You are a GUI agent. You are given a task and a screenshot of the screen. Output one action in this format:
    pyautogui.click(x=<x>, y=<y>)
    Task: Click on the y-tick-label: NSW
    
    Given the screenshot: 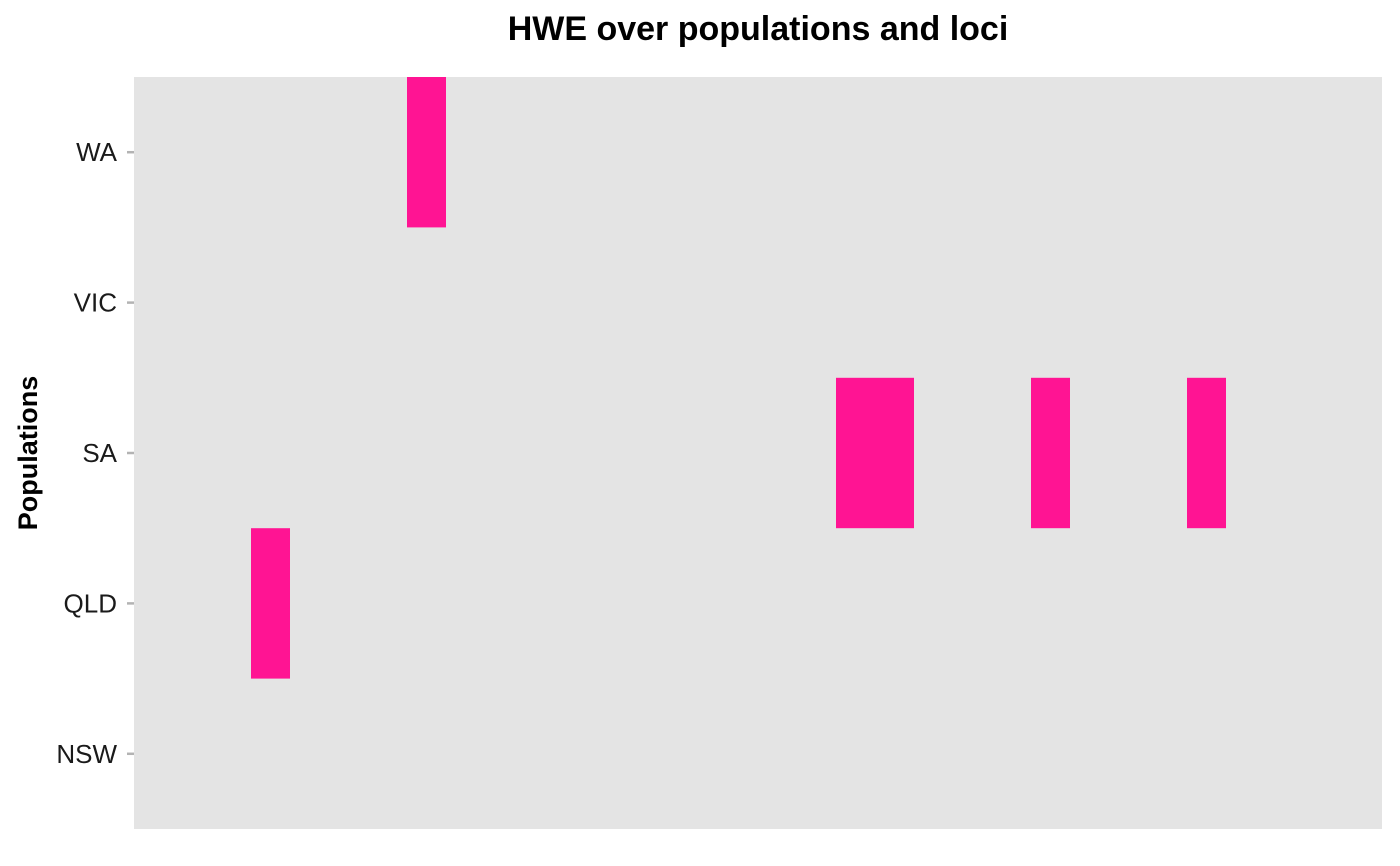 What is the action you would take?
    pyautogui.click(x=86, y=754)
    